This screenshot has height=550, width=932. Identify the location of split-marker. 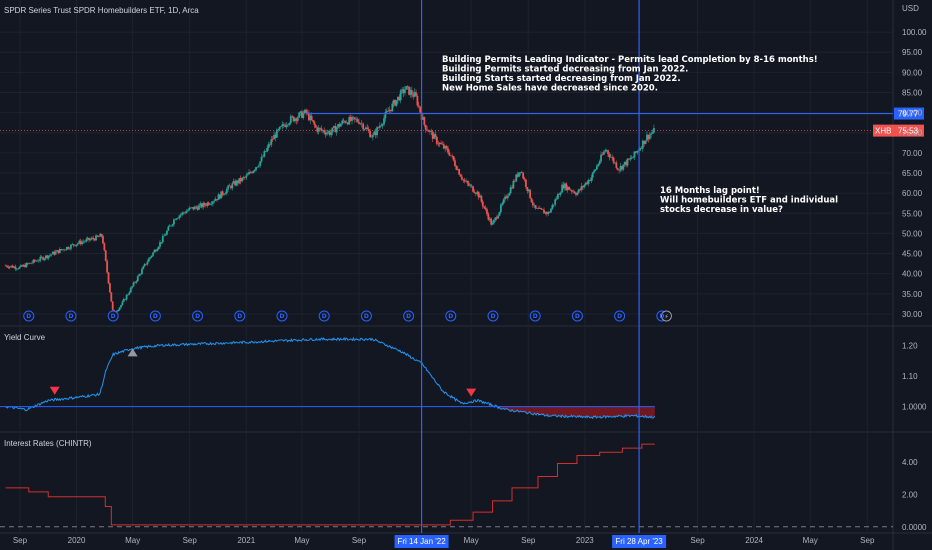
(666, 316).